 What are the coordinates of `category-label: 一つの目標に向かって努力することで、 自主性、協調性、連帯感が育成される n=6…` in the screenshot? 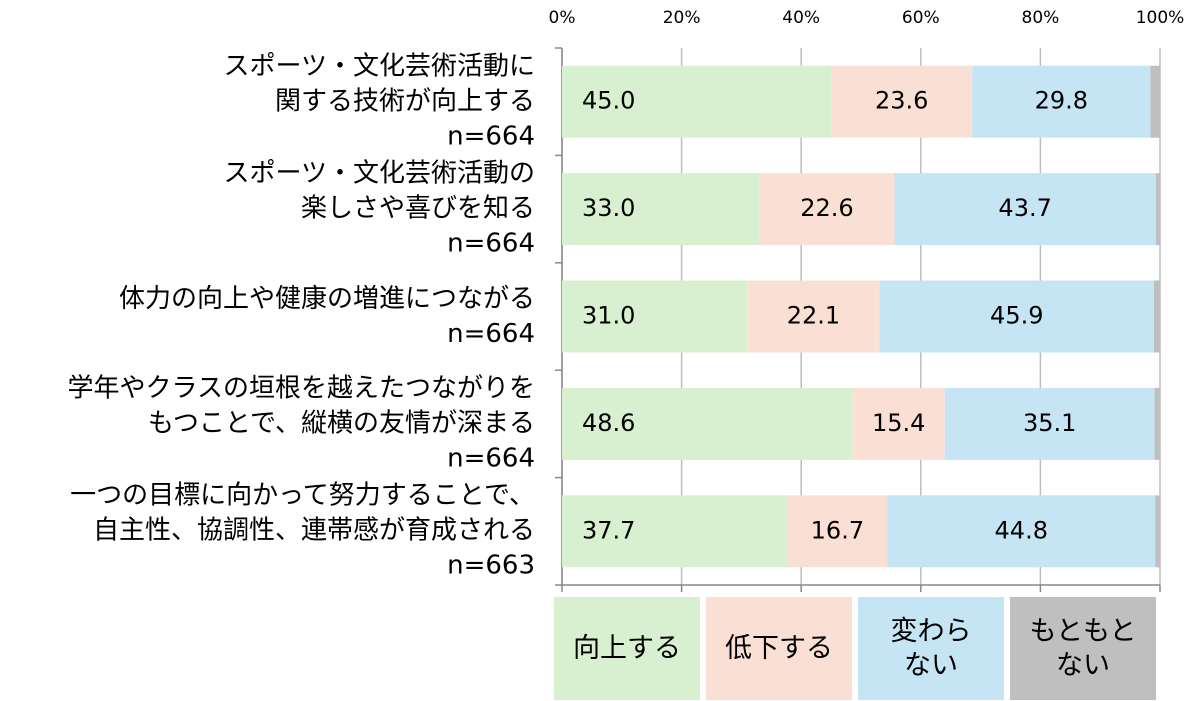 It's located at (302, 530).